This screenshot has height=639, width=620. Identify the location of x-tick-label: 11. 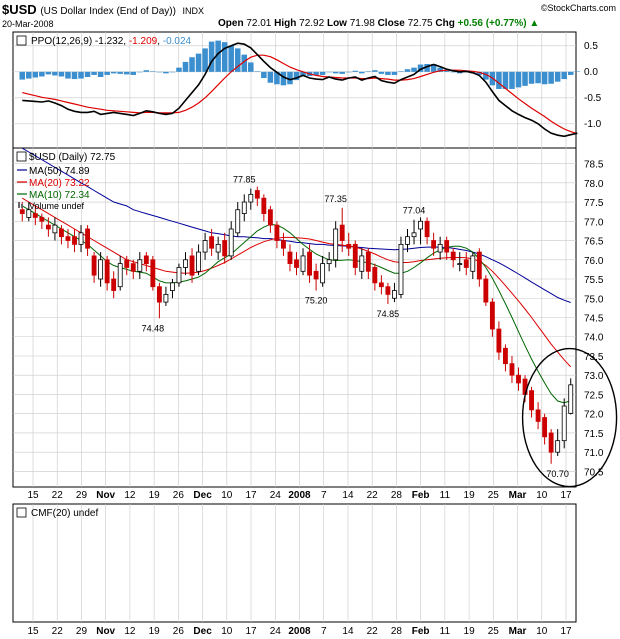
(445, 495).